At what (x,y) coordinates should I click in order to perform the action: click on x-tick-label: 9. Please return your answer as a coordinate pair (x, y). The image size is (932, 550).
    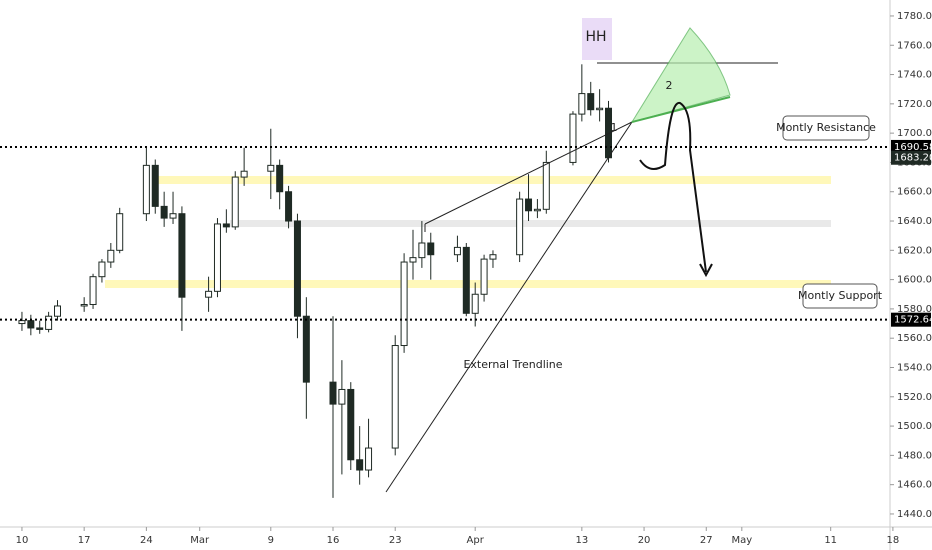
    Looking at the image, I should click on (271, 540).